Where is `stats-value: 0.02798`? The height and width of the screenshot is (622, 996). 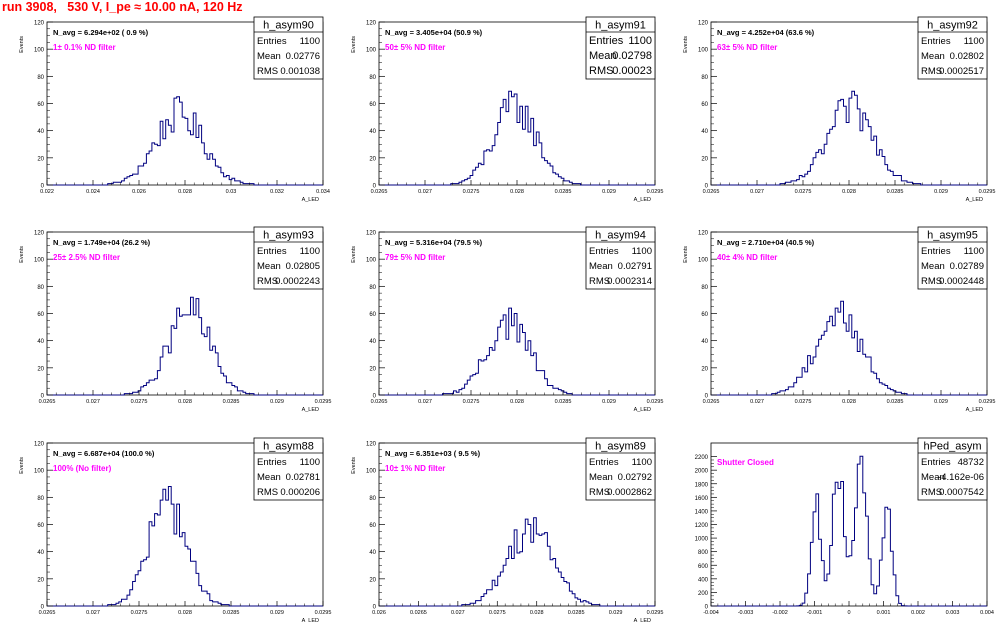
stats-value: 0.02798 is located at coordinates (632, 56).